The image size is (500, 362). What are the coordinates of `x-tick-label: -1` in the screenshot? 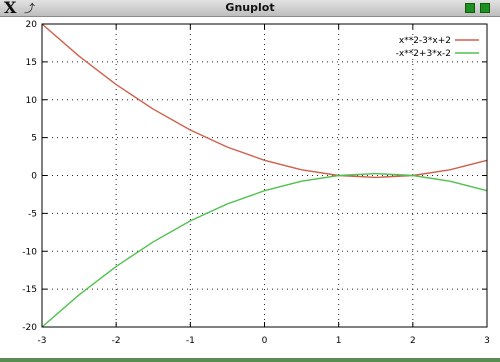 It's located at (190, 341).